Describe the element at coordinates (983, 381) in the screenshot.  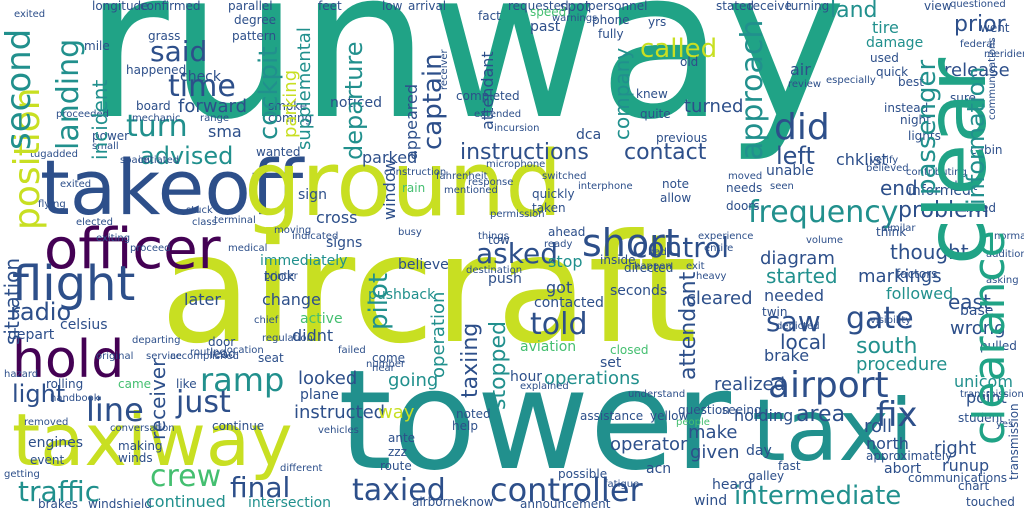
I see `word-unicom: unicom` at that location.